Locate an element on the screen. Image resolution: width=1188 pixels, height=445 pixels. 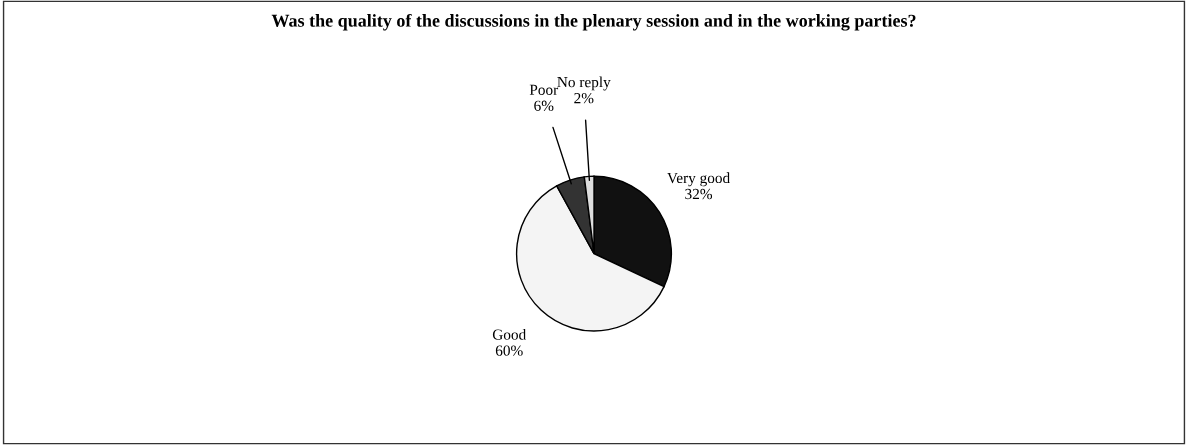
data-label: 60% is located at coordinates (509, 350).